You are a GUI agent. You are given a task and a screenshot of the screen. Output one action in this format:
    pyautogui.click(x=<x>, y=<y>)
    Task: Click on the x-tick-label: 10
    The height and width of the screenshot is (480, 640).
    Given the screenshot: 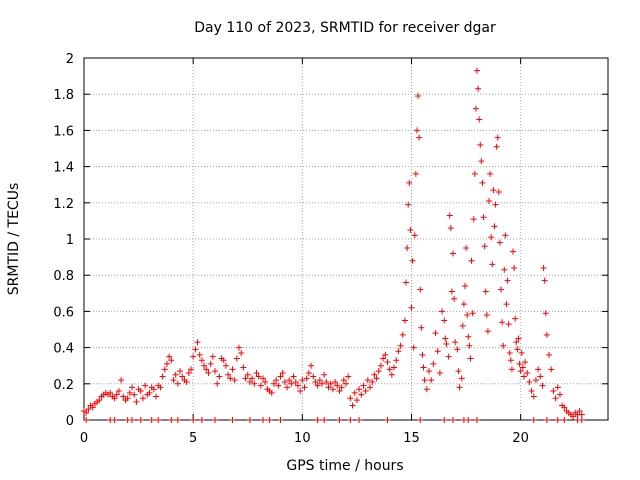 What is the action you would take?
    pyautogui.click(x=302, y=438)
    